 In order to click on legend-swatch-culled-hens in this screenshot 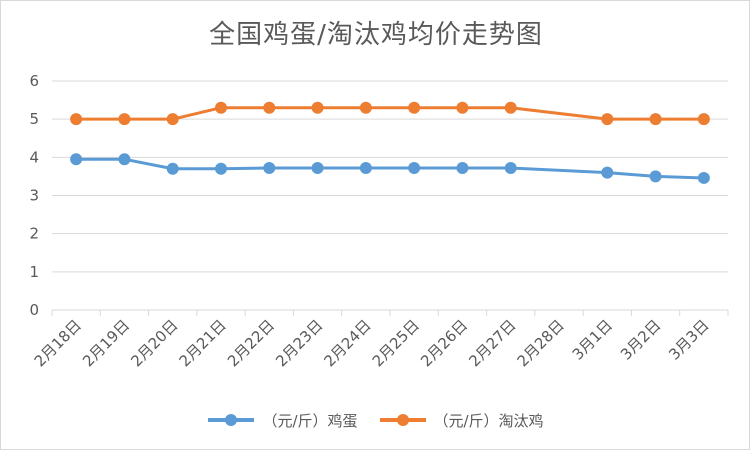, I will do `click(402, 420)`.